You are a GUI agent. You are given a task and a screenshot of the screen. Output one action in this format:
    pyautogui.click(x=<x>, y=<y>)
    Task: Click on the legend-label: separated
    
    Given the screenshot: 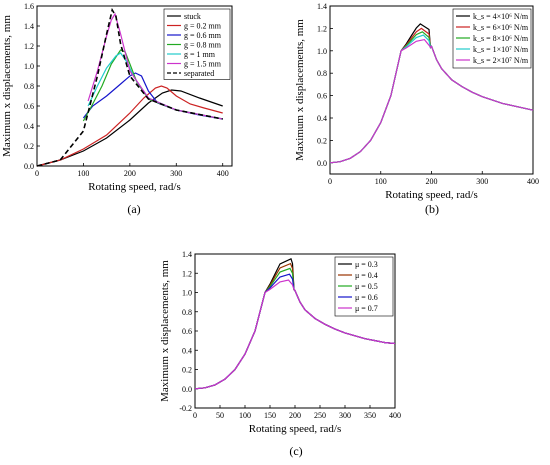 What is the action you would take?
    pyautogui.click(x=199, y=73)
    